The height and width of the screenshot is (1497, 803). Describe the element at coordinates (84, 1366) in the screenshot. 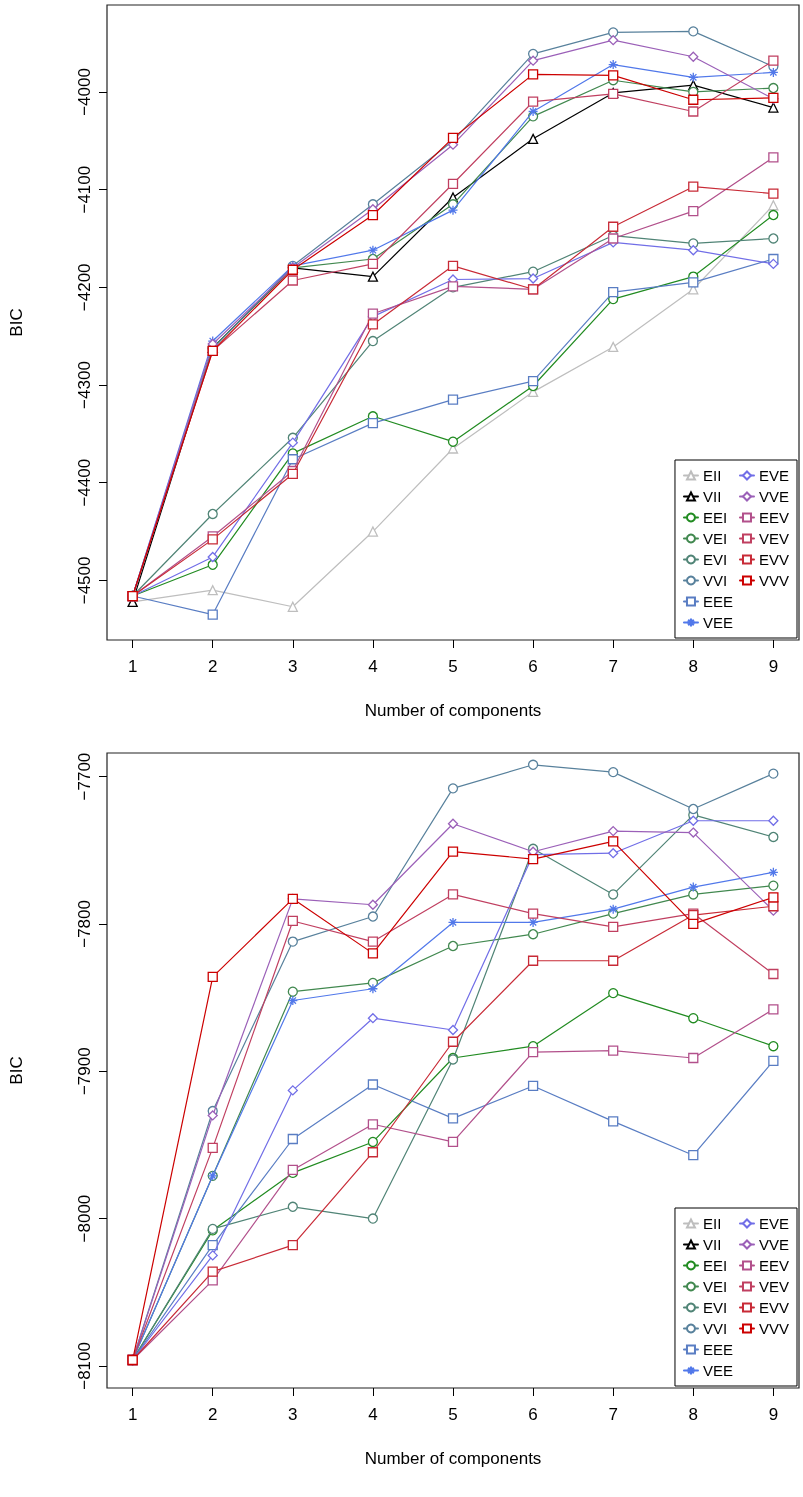

I see `y-tick-label: −8100` at that location.